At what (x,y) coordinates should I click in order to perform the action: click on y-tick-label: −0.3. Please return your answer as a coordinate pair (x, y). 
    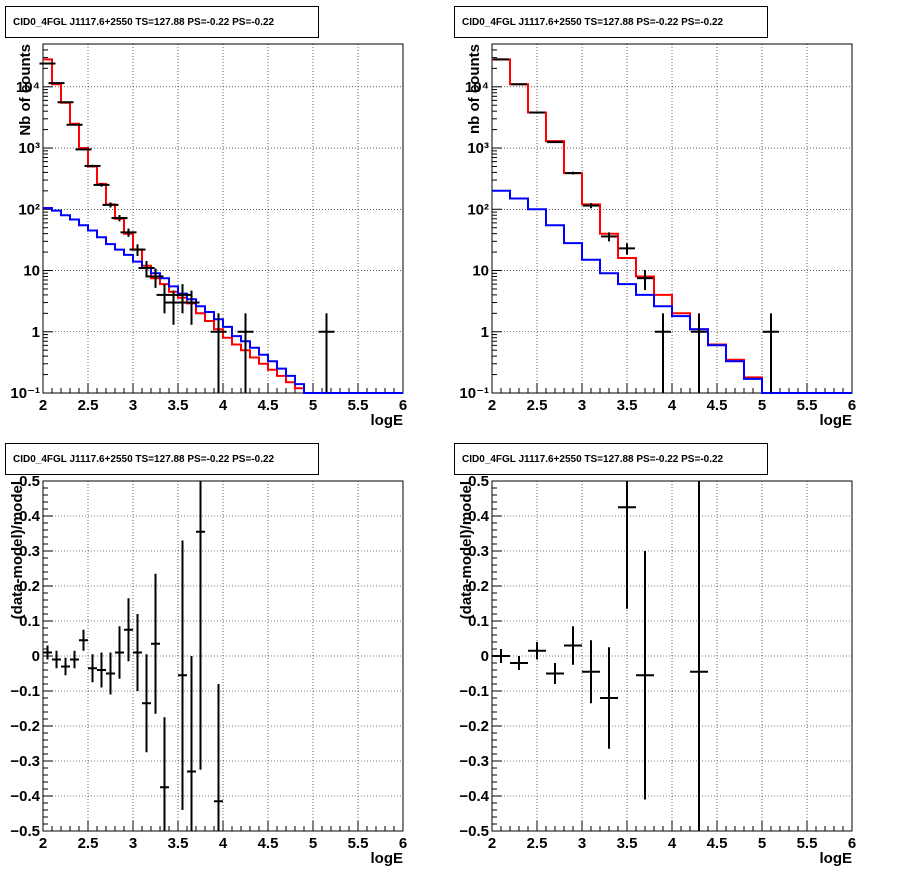
    Looking at the image, I should click on (25, 761).